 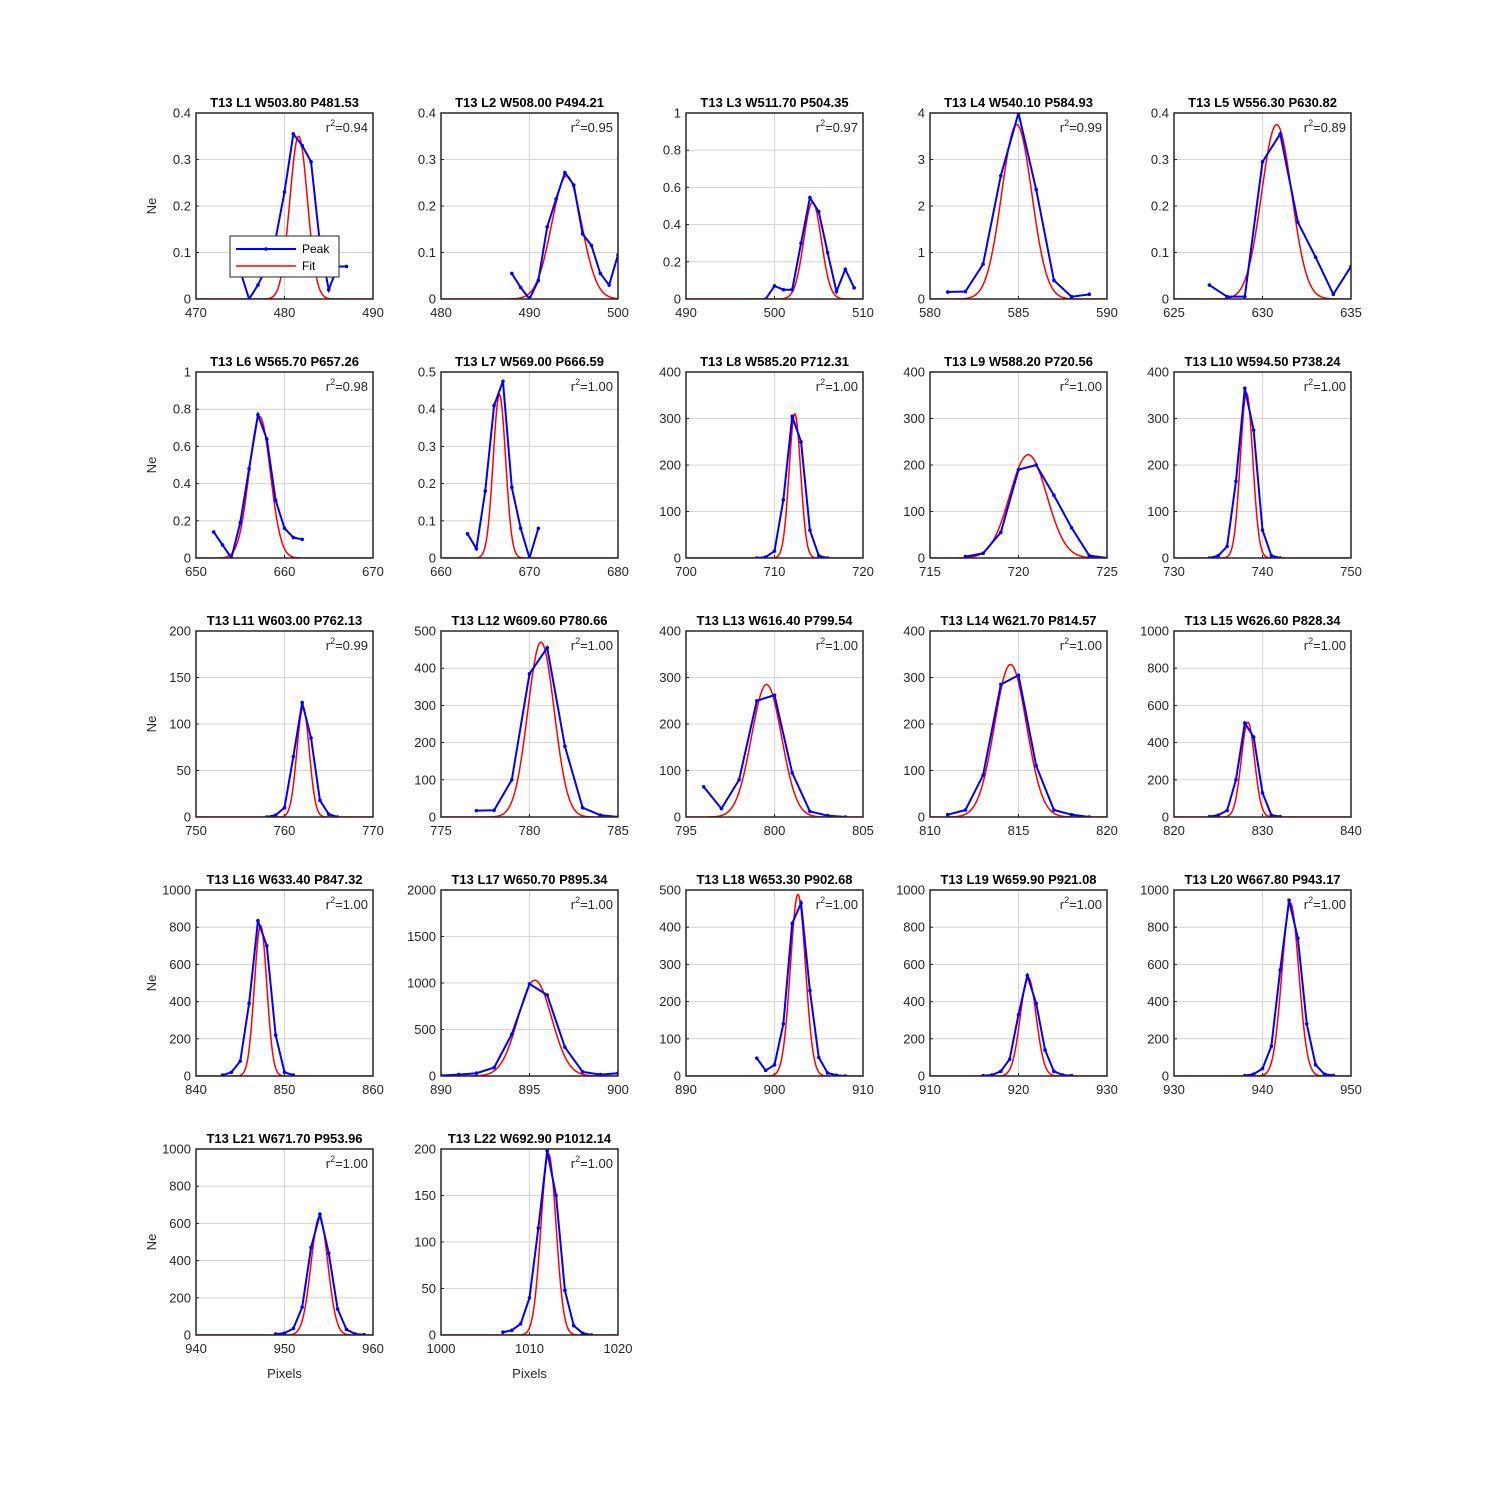 What do you see at coordinates (1018, 1023) in the screenshot?
I see `plot-area` at bounding box center [1018, 1023].